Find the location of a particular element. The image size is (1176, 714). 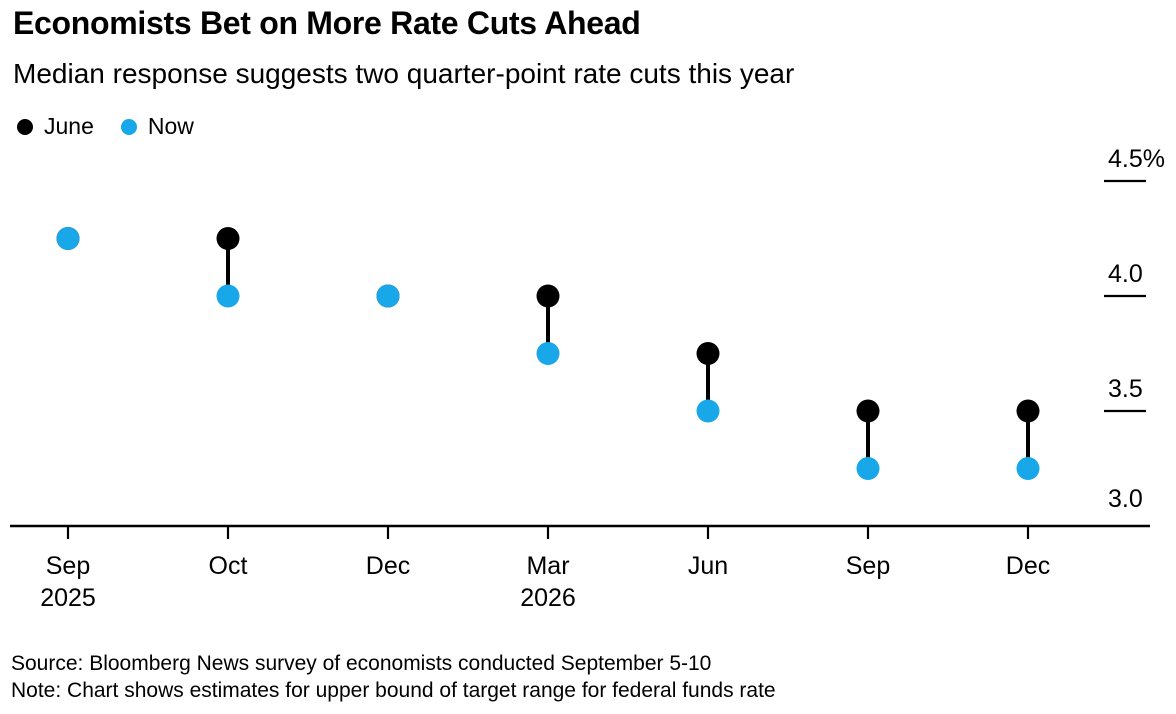

x-tick-label: Oct is located at coordinates (228, 566).